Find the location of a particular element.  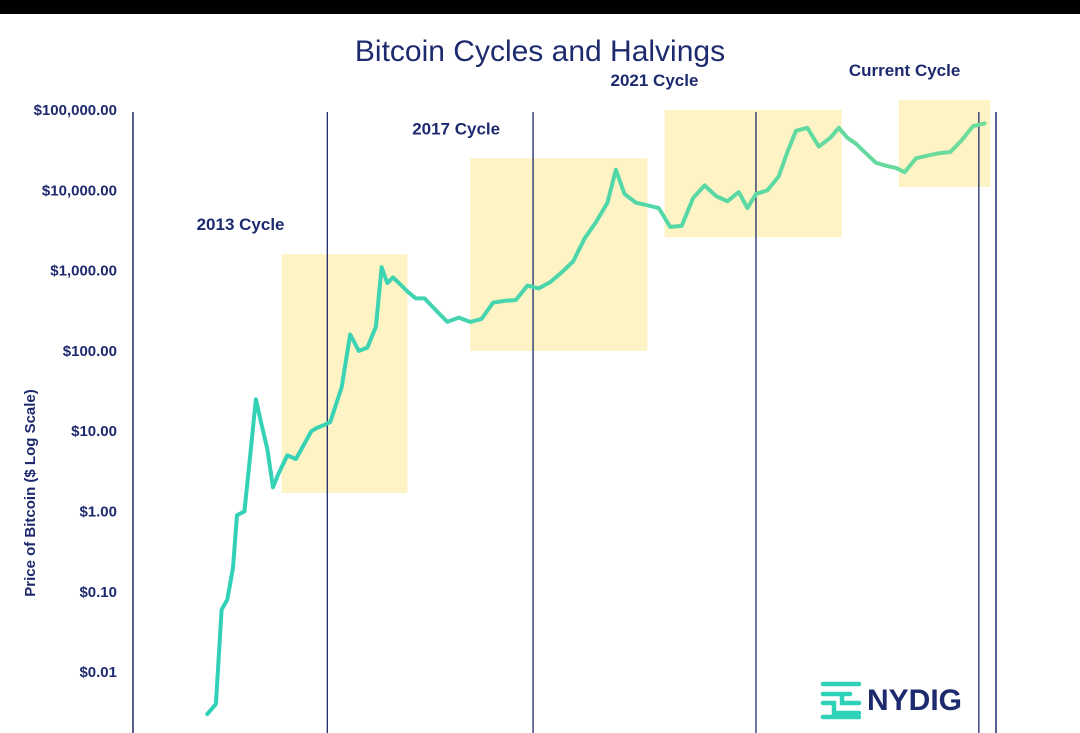

nydig-logo-mark-icon is located at coordinates (841, 700).